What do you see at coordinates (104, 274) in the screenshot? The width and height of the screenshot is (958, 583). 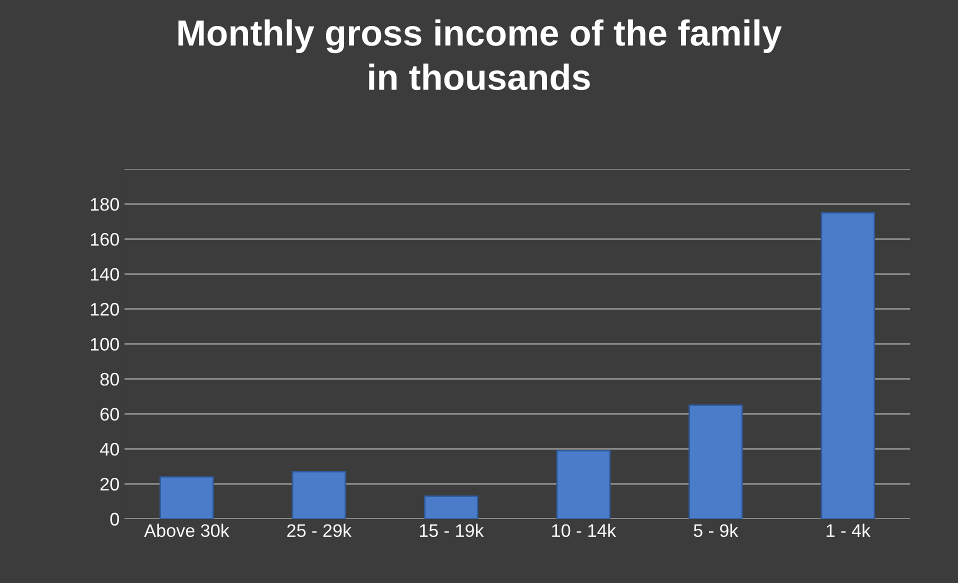 I see `y-tick-label: 140` at bounding box center [104, 274].